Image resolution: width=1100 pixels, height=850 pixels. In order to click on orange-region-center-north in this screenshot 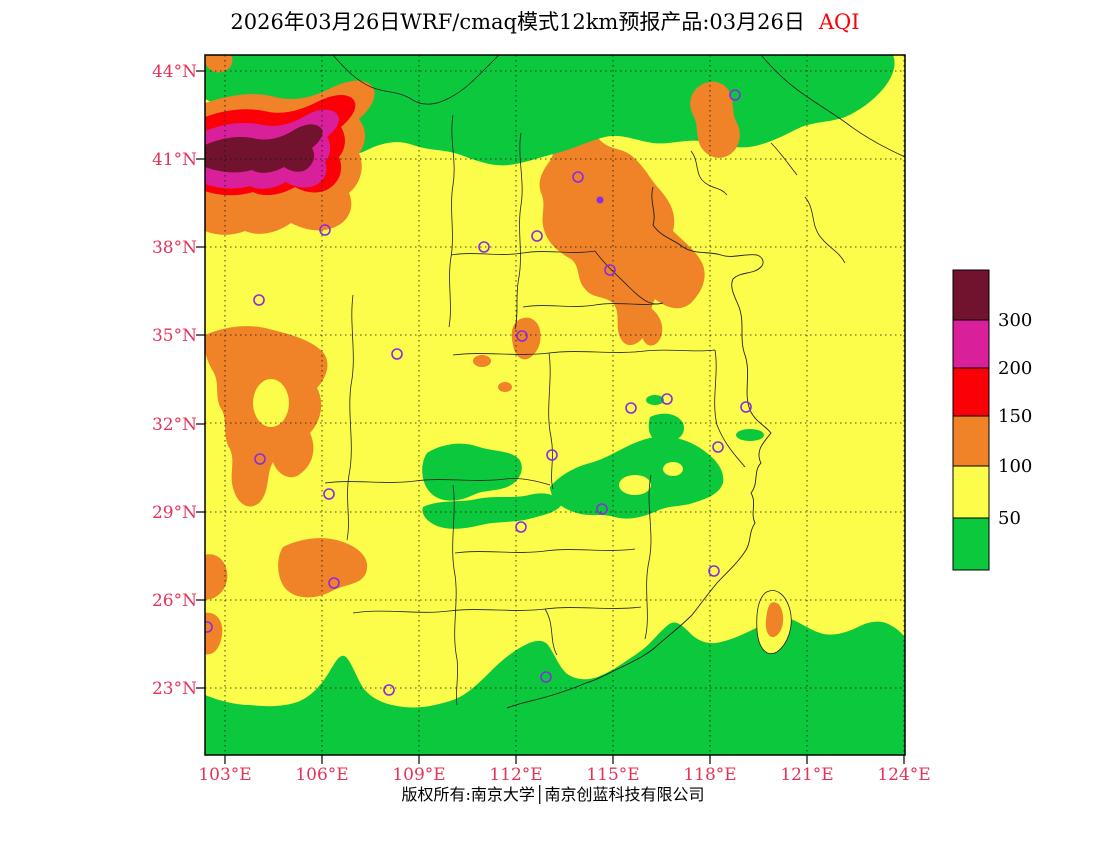, I will do `click(622, 214)`.